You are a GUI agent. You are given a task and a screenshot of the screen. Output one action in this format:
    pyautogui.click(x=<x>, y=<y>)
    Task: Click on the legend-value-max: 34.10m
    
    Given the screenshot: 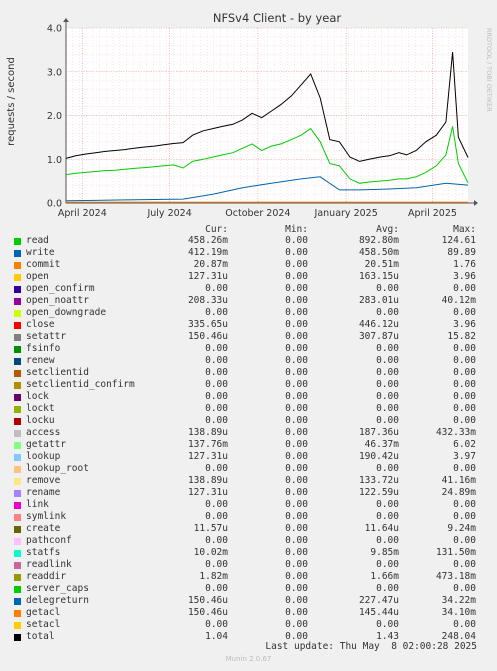 What is the action you would take?
    pyautogui.click(x=458, y=612)
    